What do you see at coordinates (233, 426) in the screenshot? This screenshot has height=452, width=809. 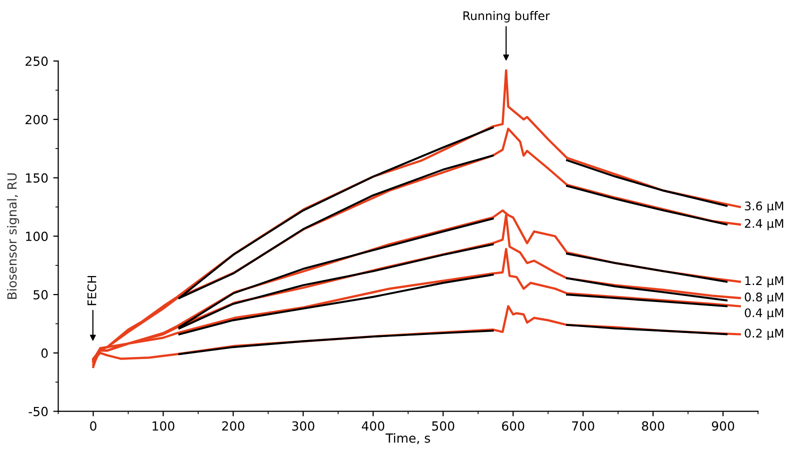 I see `x-tick-label: 200` at bounding box center [233, 426].